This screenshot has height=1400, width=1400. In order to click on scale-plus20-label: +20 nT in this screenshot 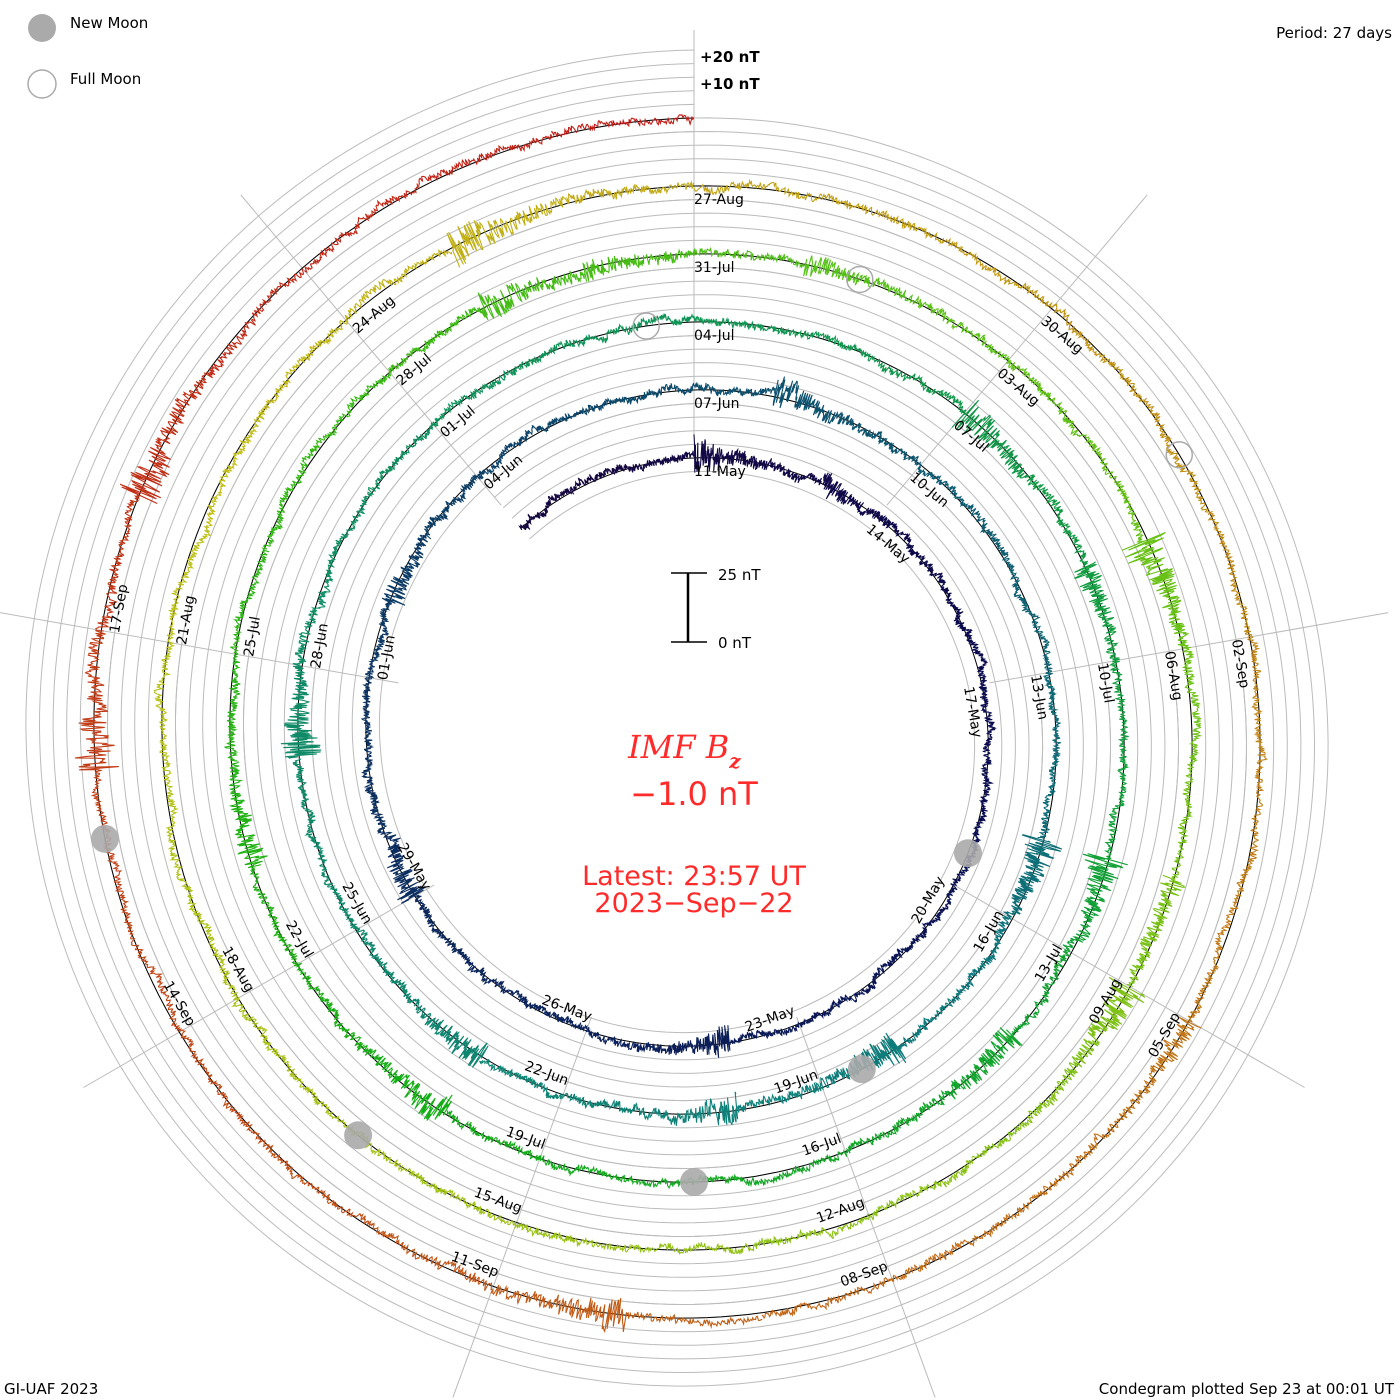, I will do `click(730, 57)`.